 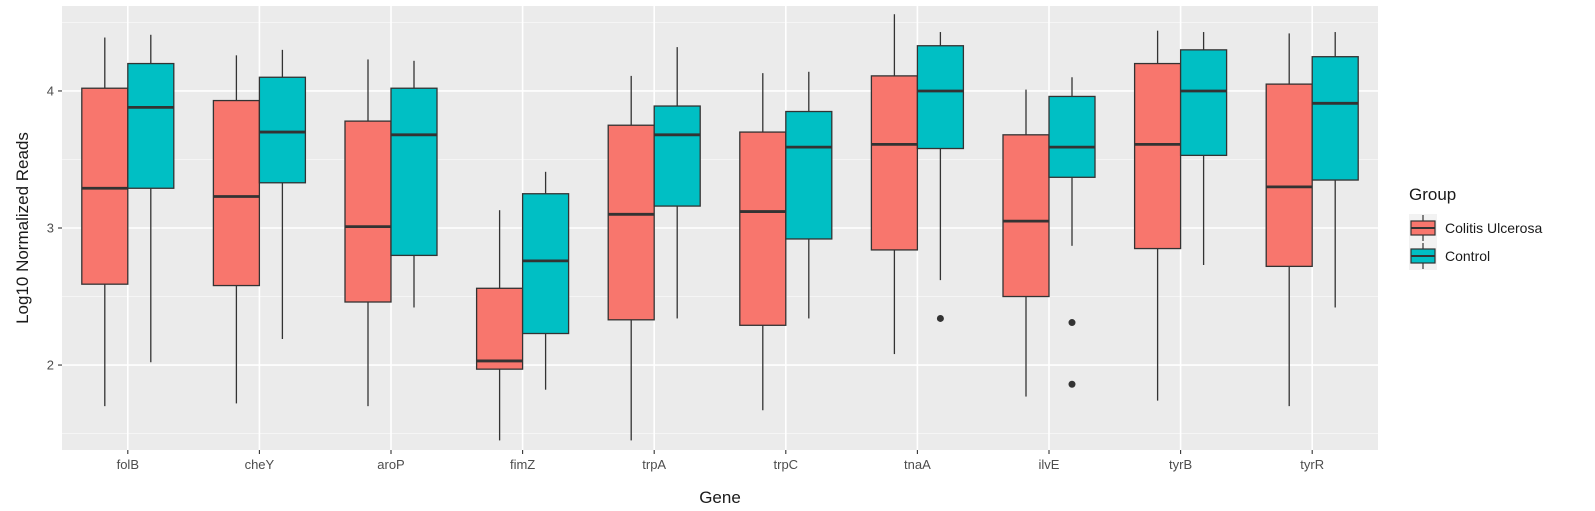 What do you see at coordinates (940, 177) in the screenshot?
I see `box-tnaA-control` at bounding box center [940, 177].